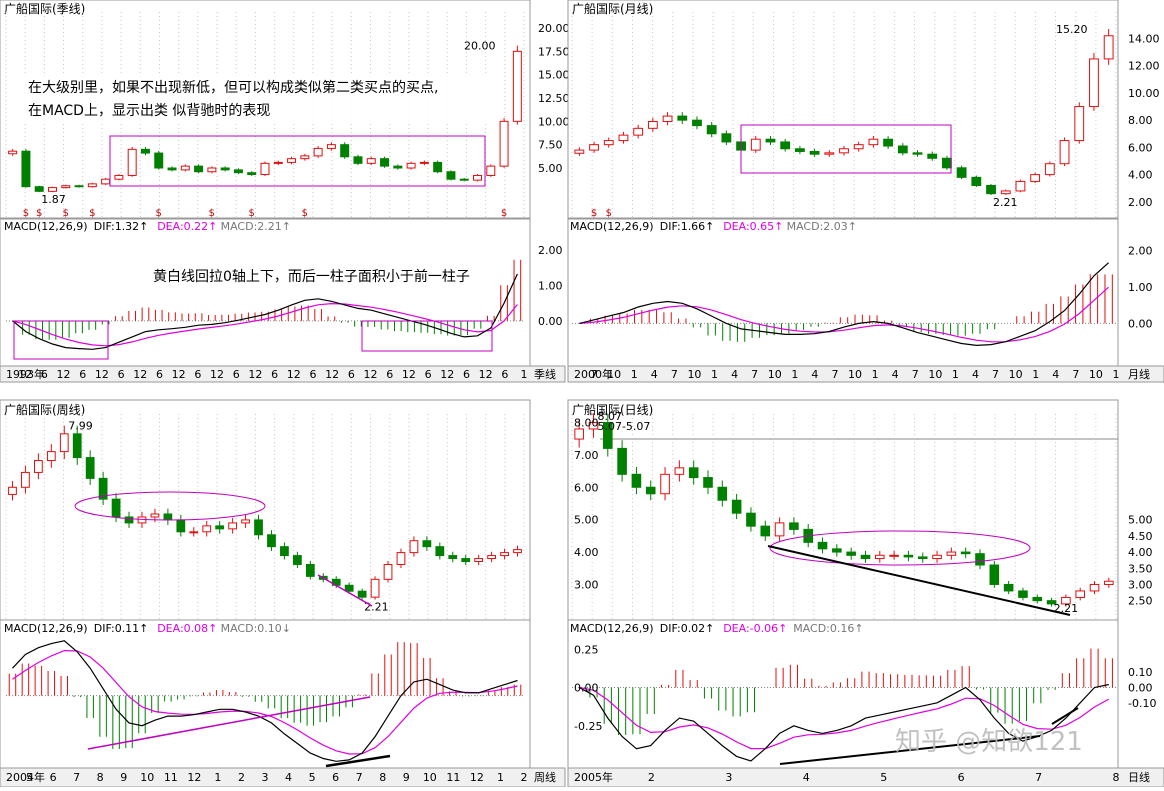 The width and height of the screenshot is (1164, 791). Describe the element at coordinates (480, 46) in the screenshot. I see `high-price-label: 20.00` at that location.